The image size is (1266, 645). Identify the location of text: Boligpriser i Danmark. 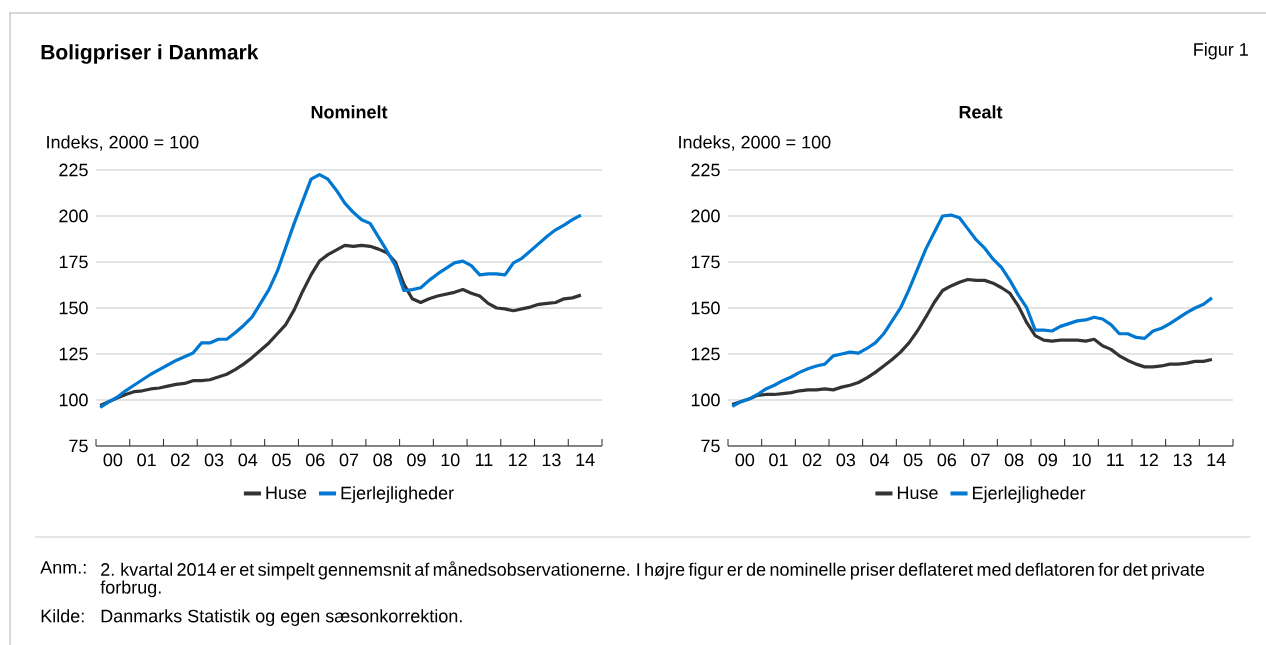
(150, 54).